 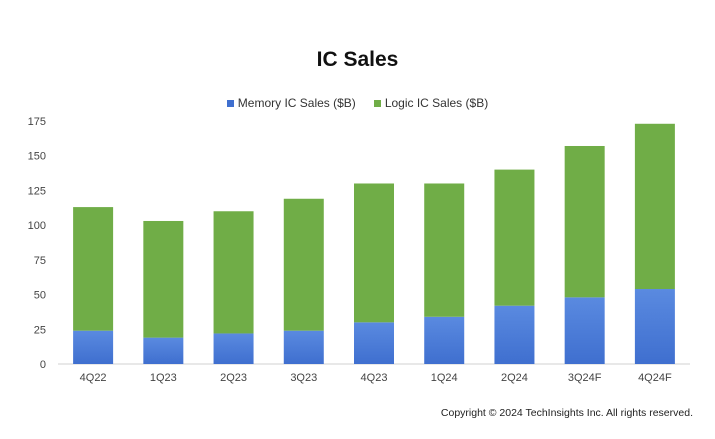 What do you see at coordinates (37, 122) in the screenshot?
I see `y-tick-label: 175` at bounding box center [37, 122].